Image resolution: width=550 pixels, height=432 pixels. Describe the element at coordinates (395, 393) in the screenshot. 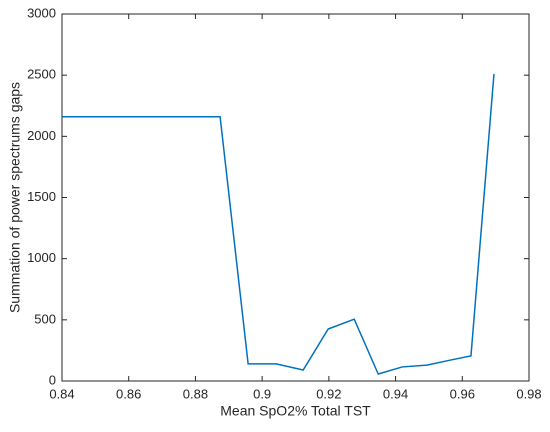

I see `x-tick-label: 0.94` at that location.